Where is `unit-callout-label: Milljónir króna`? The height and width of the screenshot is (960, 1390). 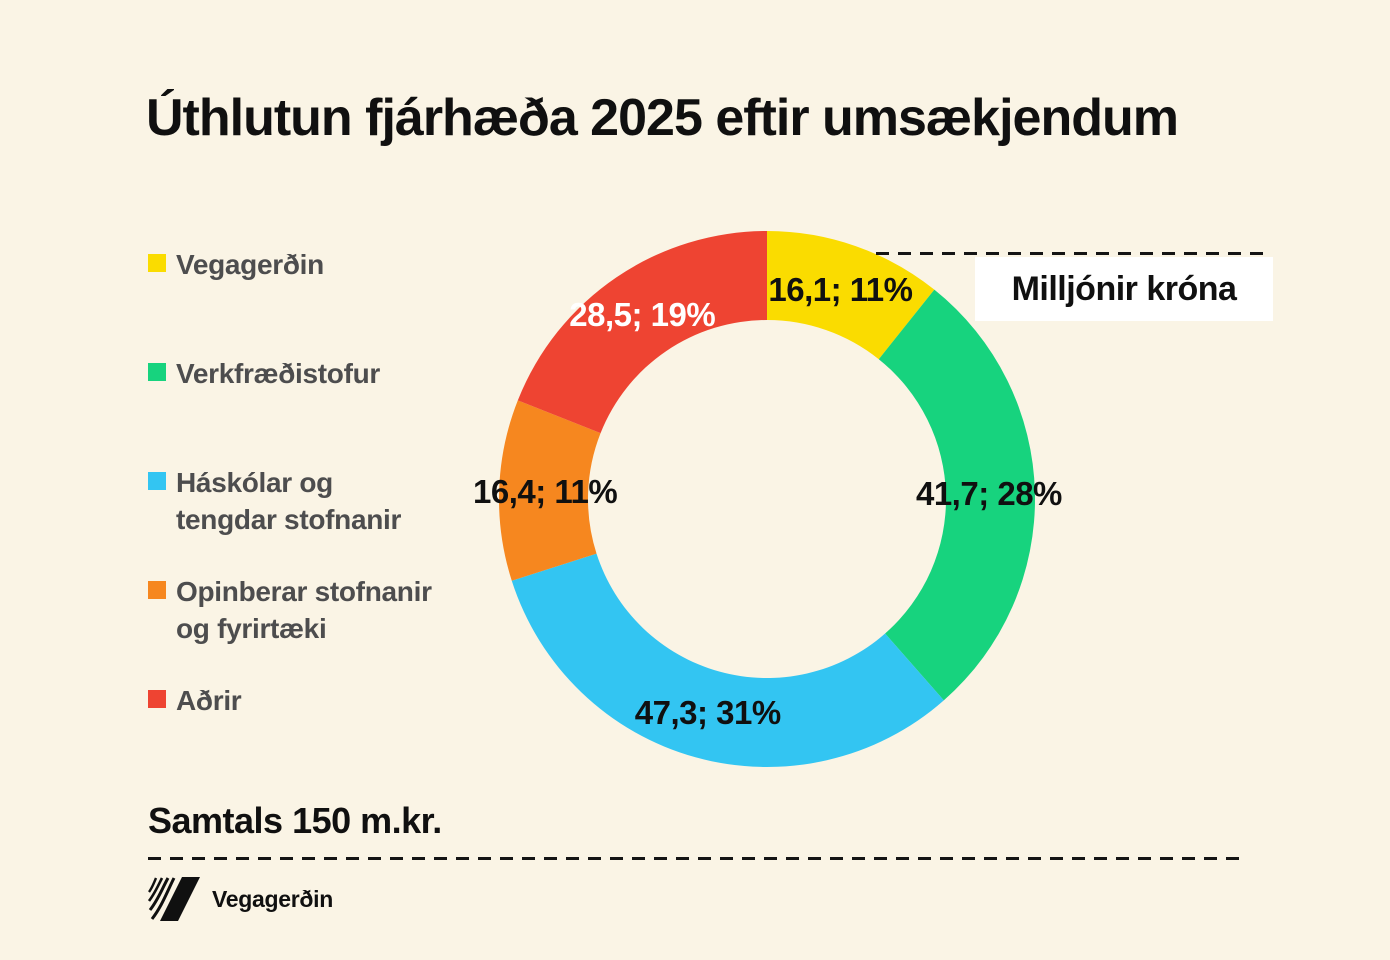 unit-callout-label: Milljónir króna is located at coordinates (1124, 288).